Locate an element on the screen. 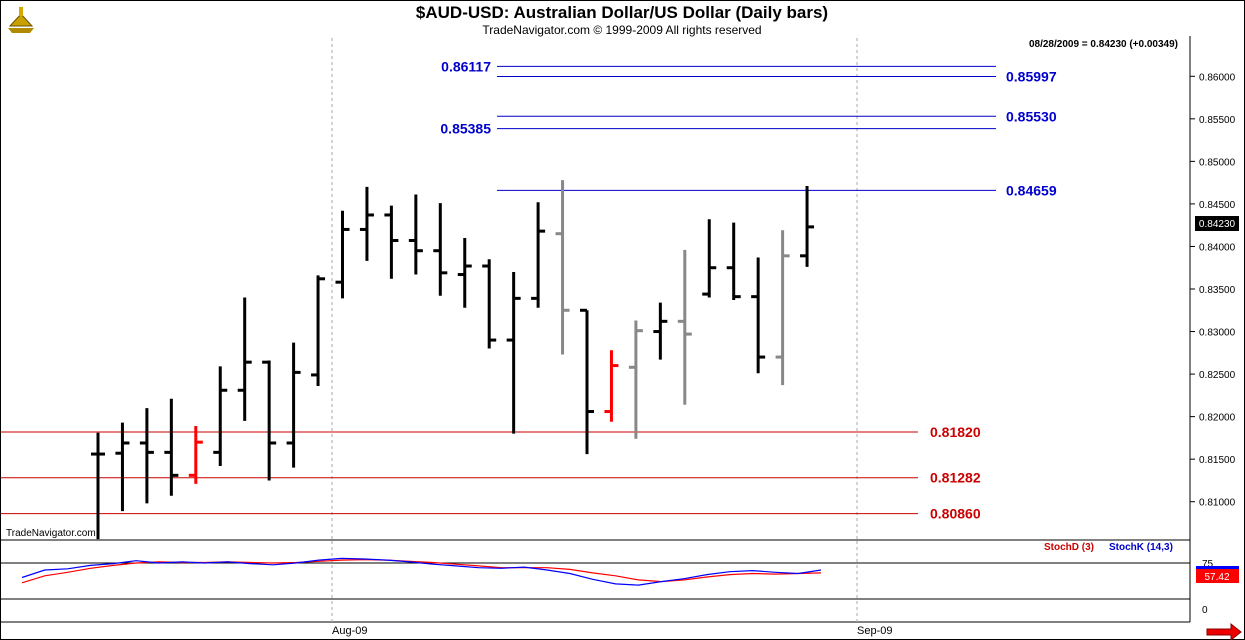 The width and height of the screenshot is (1245, 640). x-tick-sep: Sep-09 is located at coordinates (874, 631).